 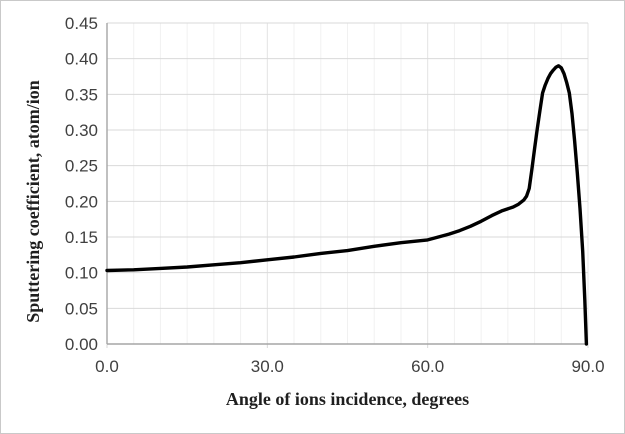 What do you see at coordinates (347, 399) in the screenshot?
I see `x-axis-title: Angle of ions incidence, degrees` at bounding box center [347, 399].